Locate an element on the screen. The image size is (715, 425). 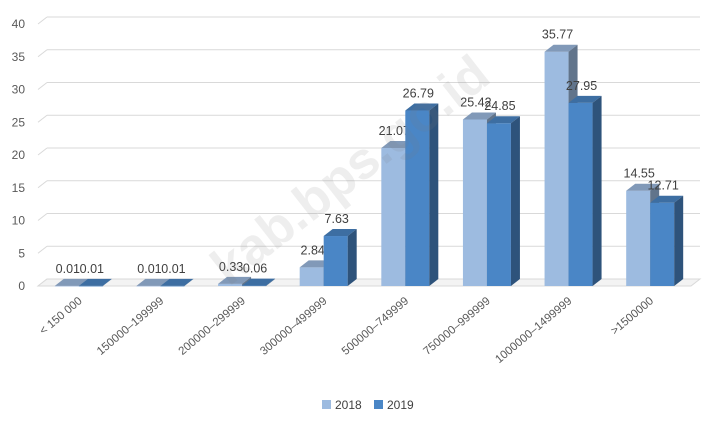
data-label: 12.71 is located at coordinates (663, 186).